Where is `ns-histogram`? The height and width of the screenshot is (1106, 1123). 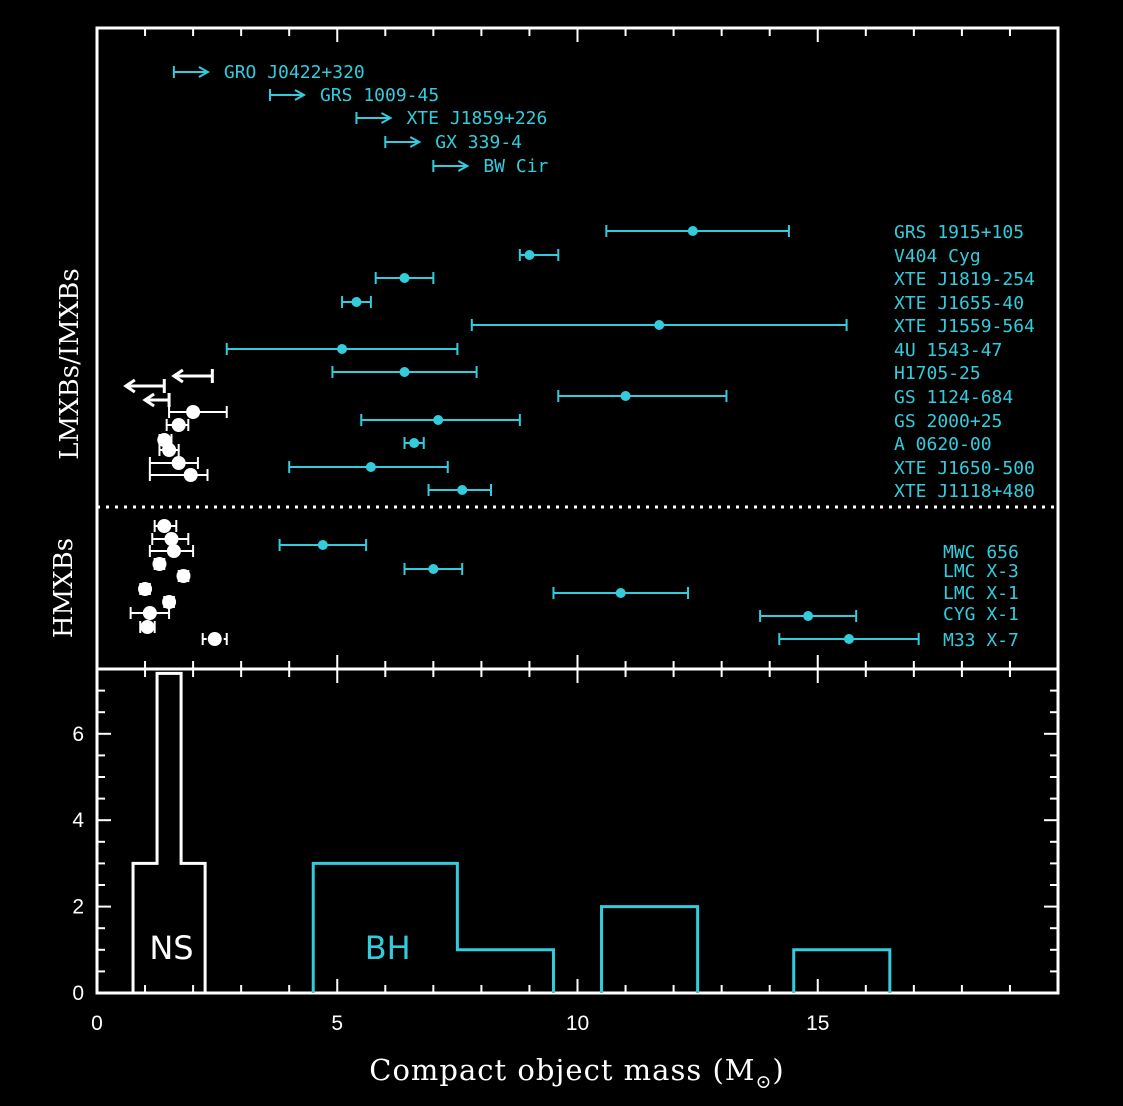
ns-histogram is located at coordinates (169, 832).